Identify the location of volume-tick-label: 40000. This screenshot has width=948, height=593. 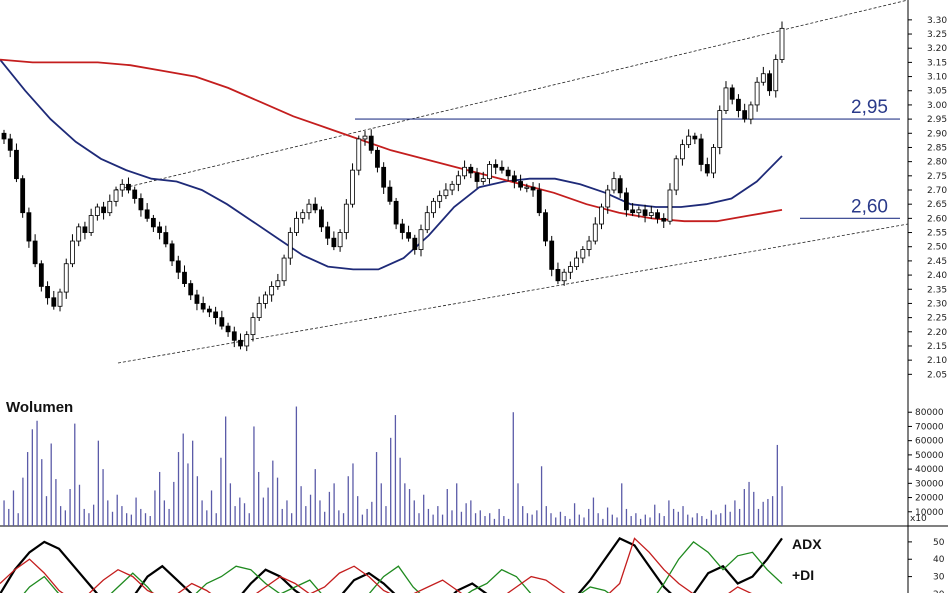
(929, 470).